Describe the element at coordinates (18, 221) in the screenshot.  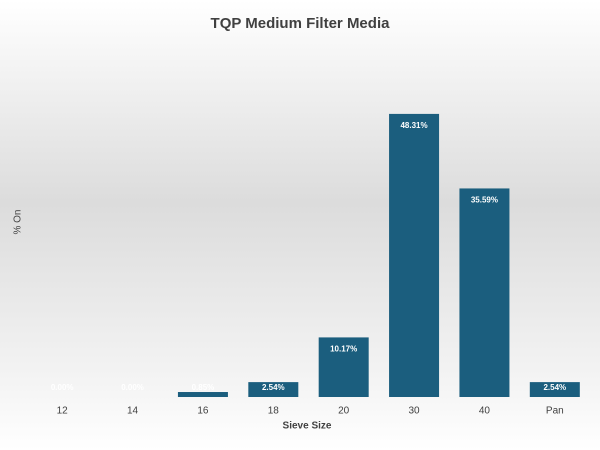
I see `y-axis-title: % On` at that location.